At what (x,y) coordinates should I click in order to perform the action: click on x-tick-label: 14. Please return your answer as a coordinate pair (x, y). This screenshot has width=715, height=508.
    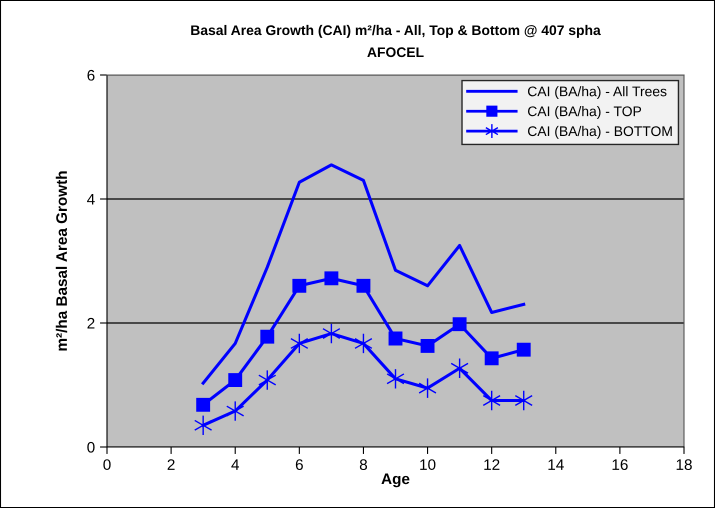
    Looking at the image, I should click on (556, 464).